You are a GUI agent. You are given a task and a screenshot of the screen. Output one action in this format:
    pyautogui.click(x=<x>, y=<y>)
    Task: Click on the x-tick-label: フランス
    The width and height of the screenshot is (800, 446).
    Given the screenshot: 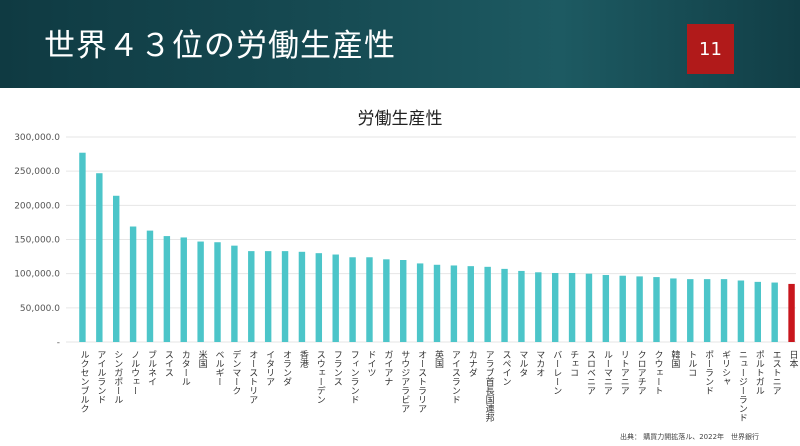 What is the action you would take?
    pyautogui.click(x=337, y=368)
    